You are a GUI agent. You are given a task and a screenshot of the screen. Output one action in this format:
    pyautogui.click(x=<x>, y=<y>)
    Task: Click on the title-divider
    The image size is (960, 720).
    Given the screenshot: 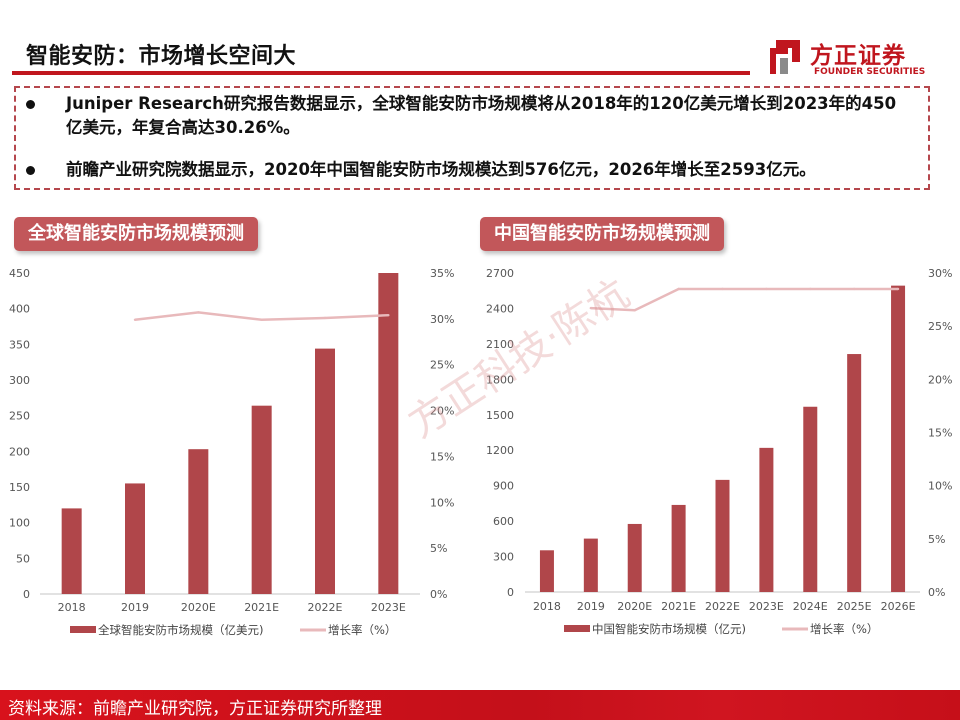 What is the action you would take?
    pyautogui.click(x=381, y=73)
    